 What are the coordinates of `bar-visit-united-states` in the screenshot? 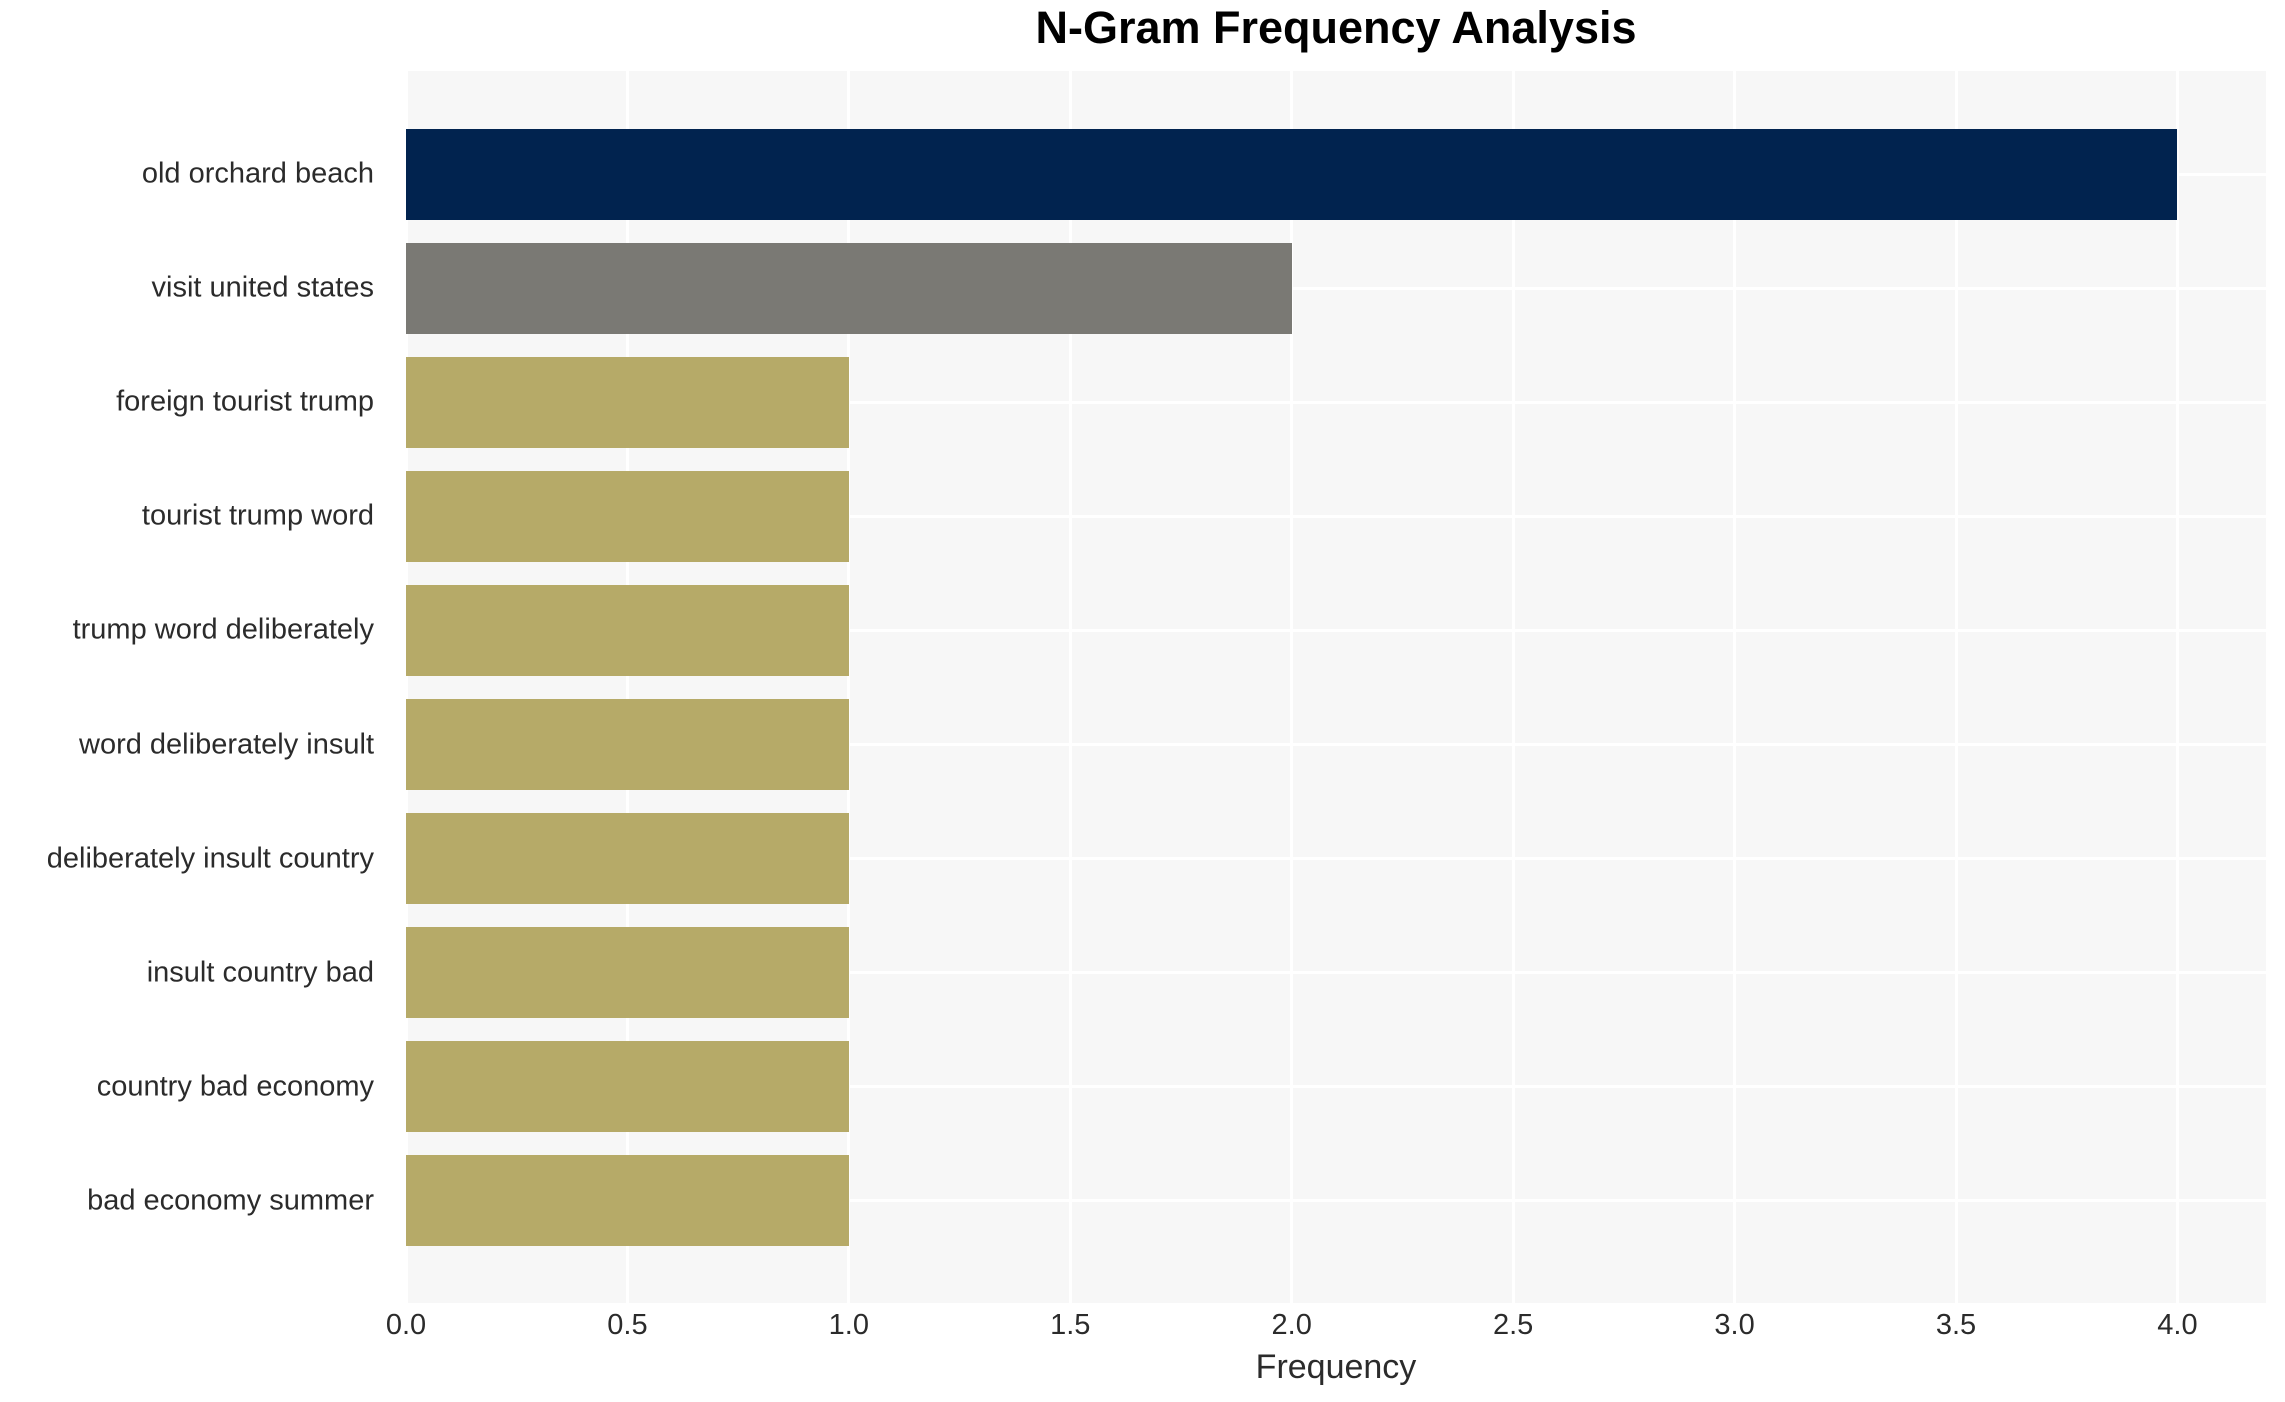 It's located at (849, 288).